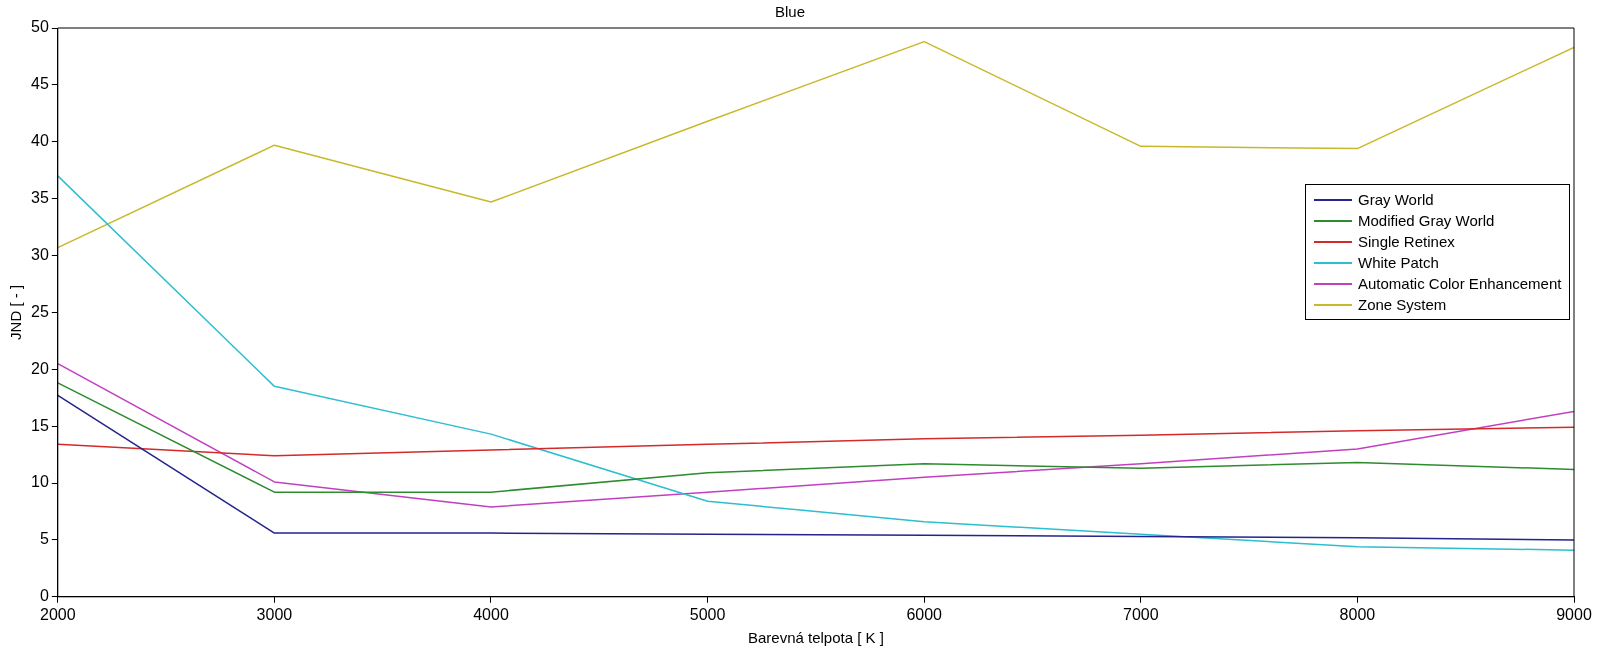  I want to click on y-tick-label: 45, so click(40, 84).